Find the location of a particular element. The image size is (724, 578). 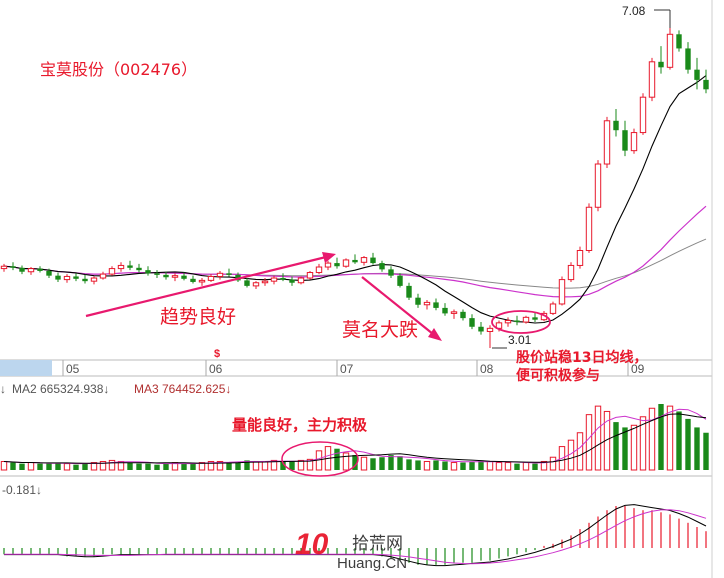

month-label-08: 08 is located at coordinates (487, 369).